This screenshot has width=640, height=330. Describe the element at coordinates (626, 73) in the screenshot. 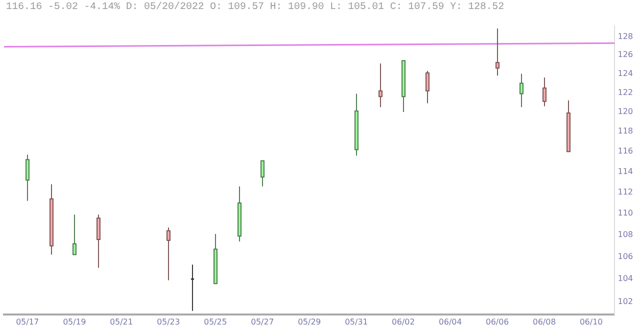

I see `y-tick-label: 124` at that location.